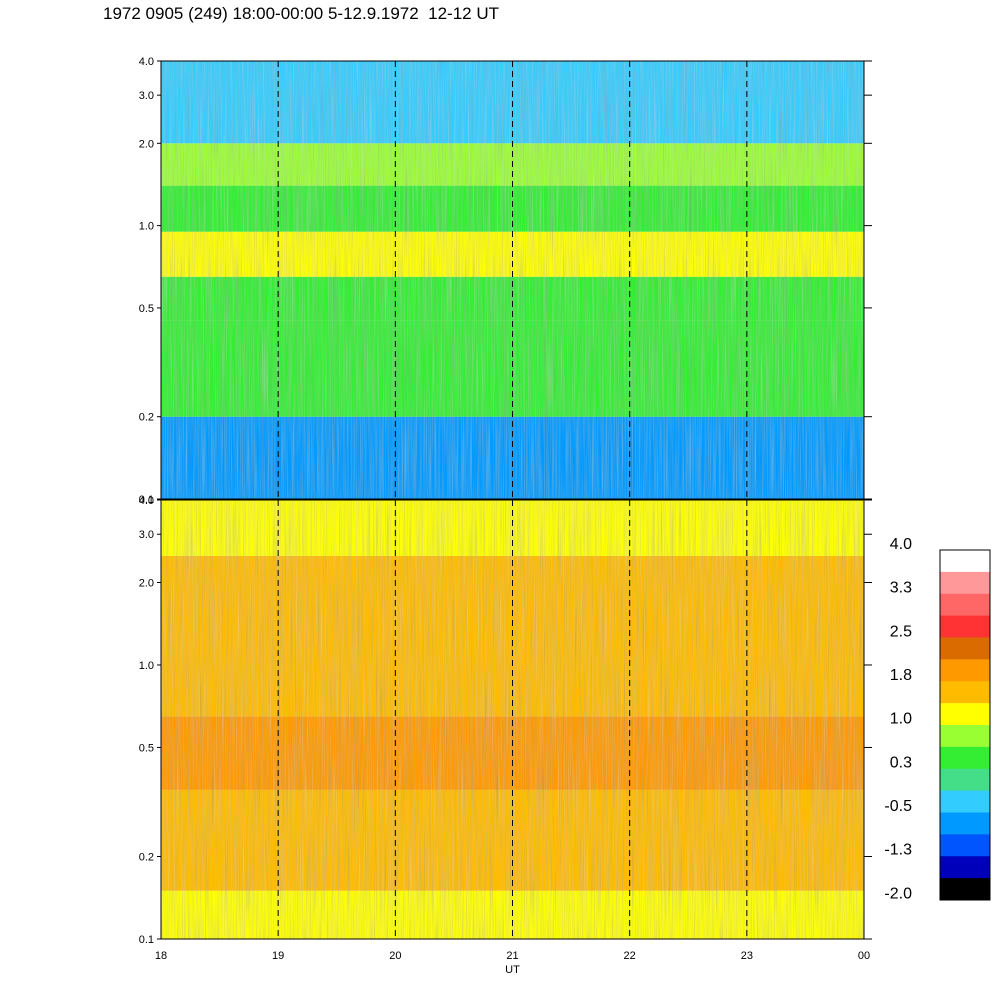  I want to click on colorbar-label: -2.0, so click(898, 893).